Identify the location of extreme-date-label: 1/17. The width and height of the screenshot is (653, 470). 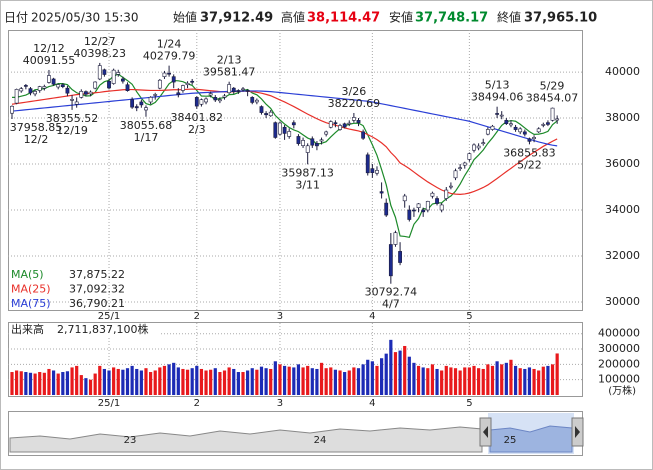
(146, 137).